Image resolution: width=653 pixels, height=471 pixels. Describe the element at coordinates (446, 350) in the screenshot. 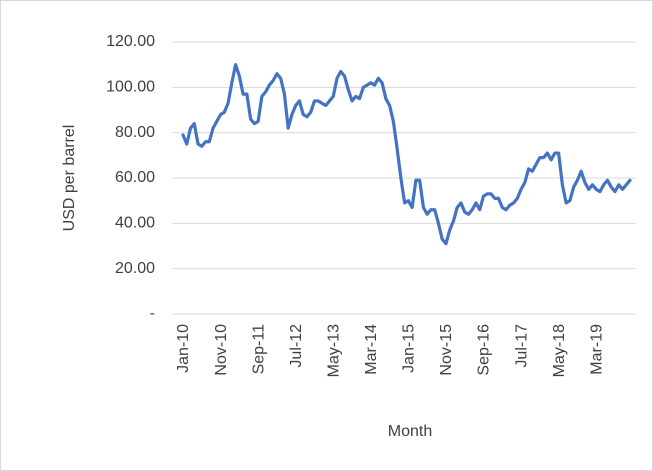

I see `x-tick-label: Nov-15` at that location.